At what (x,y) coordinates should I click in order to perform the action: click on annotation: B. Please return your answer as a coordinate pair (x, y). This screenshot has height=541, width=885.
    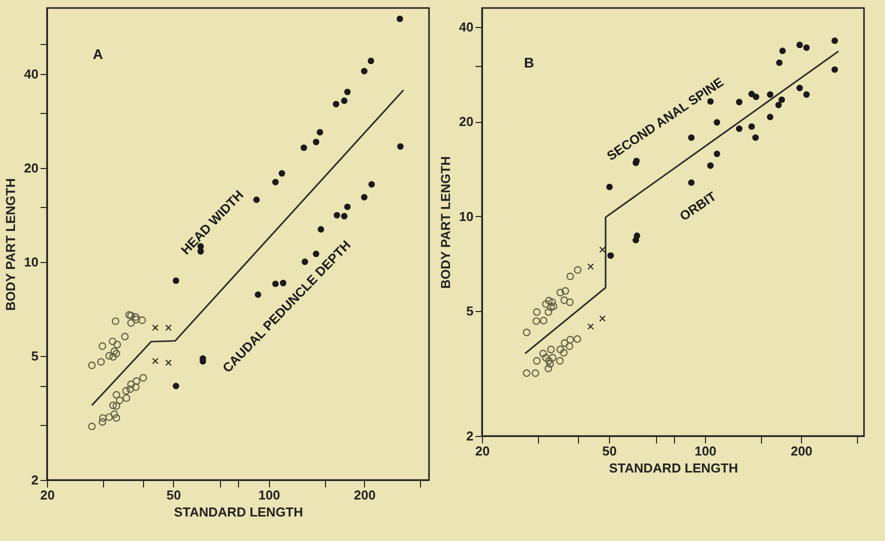
    Looking at the image, I should click on (529, 62).